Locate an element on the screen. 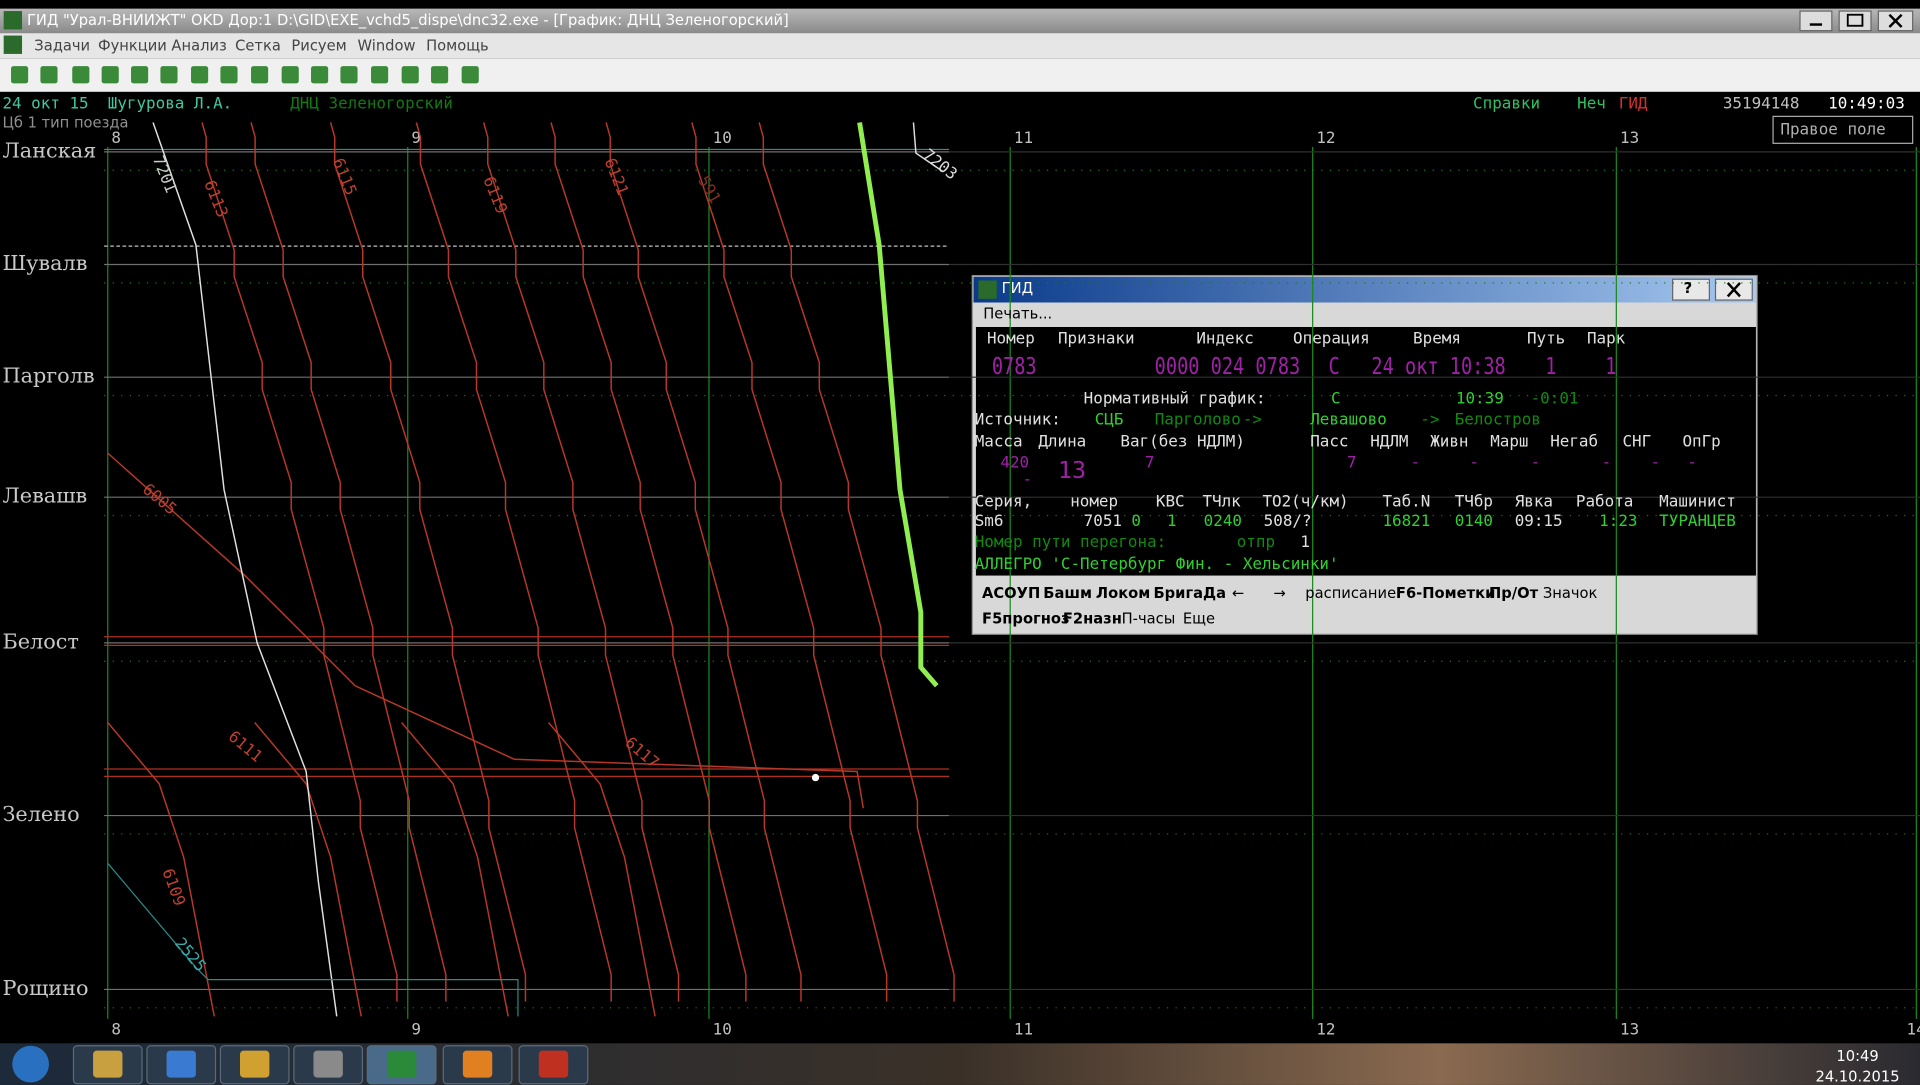  status-date: 24 окт 15 is located at coordinates (45, 103).